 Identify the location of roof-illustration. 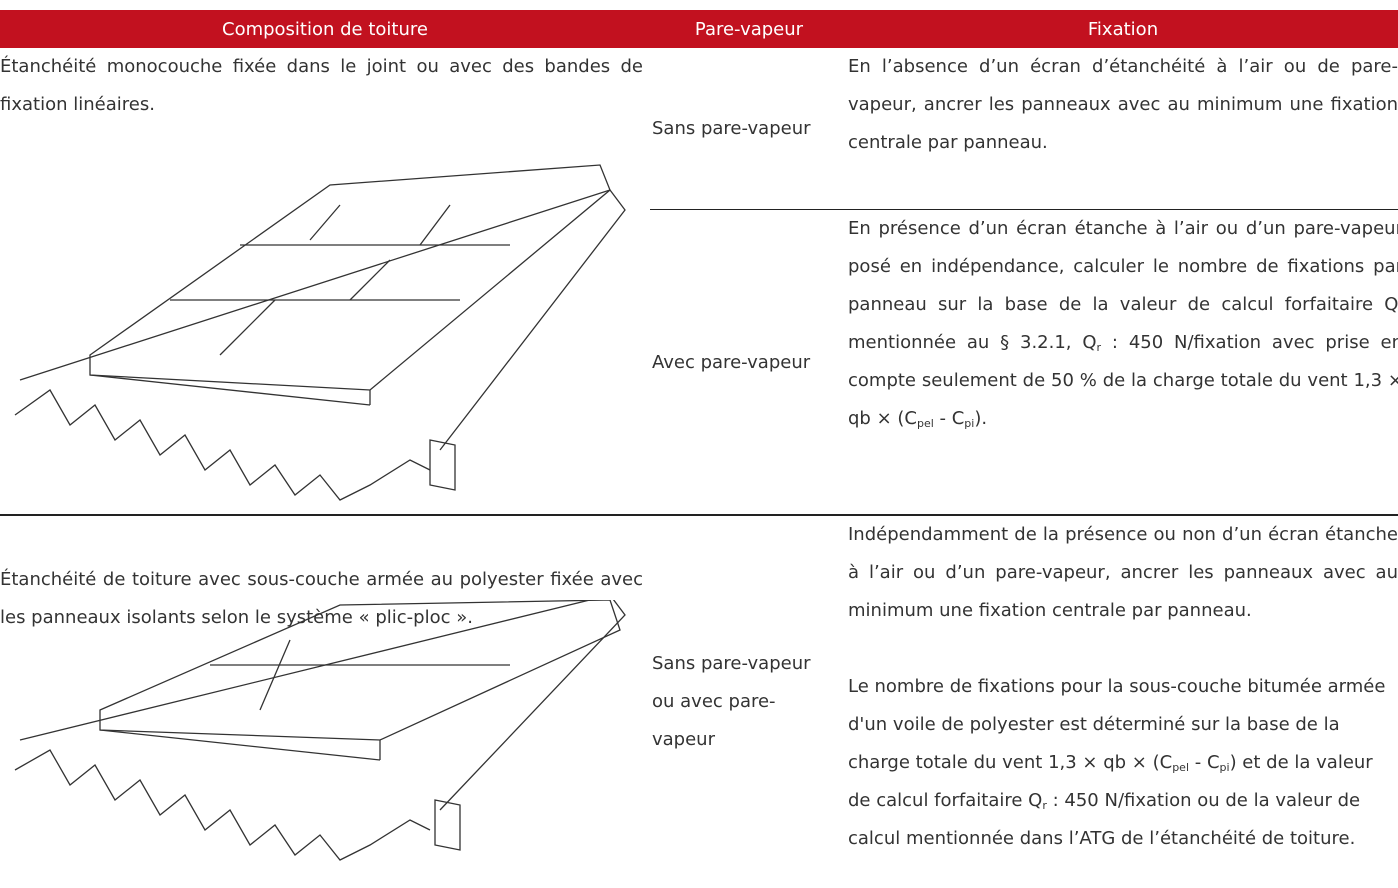
(320, 730).